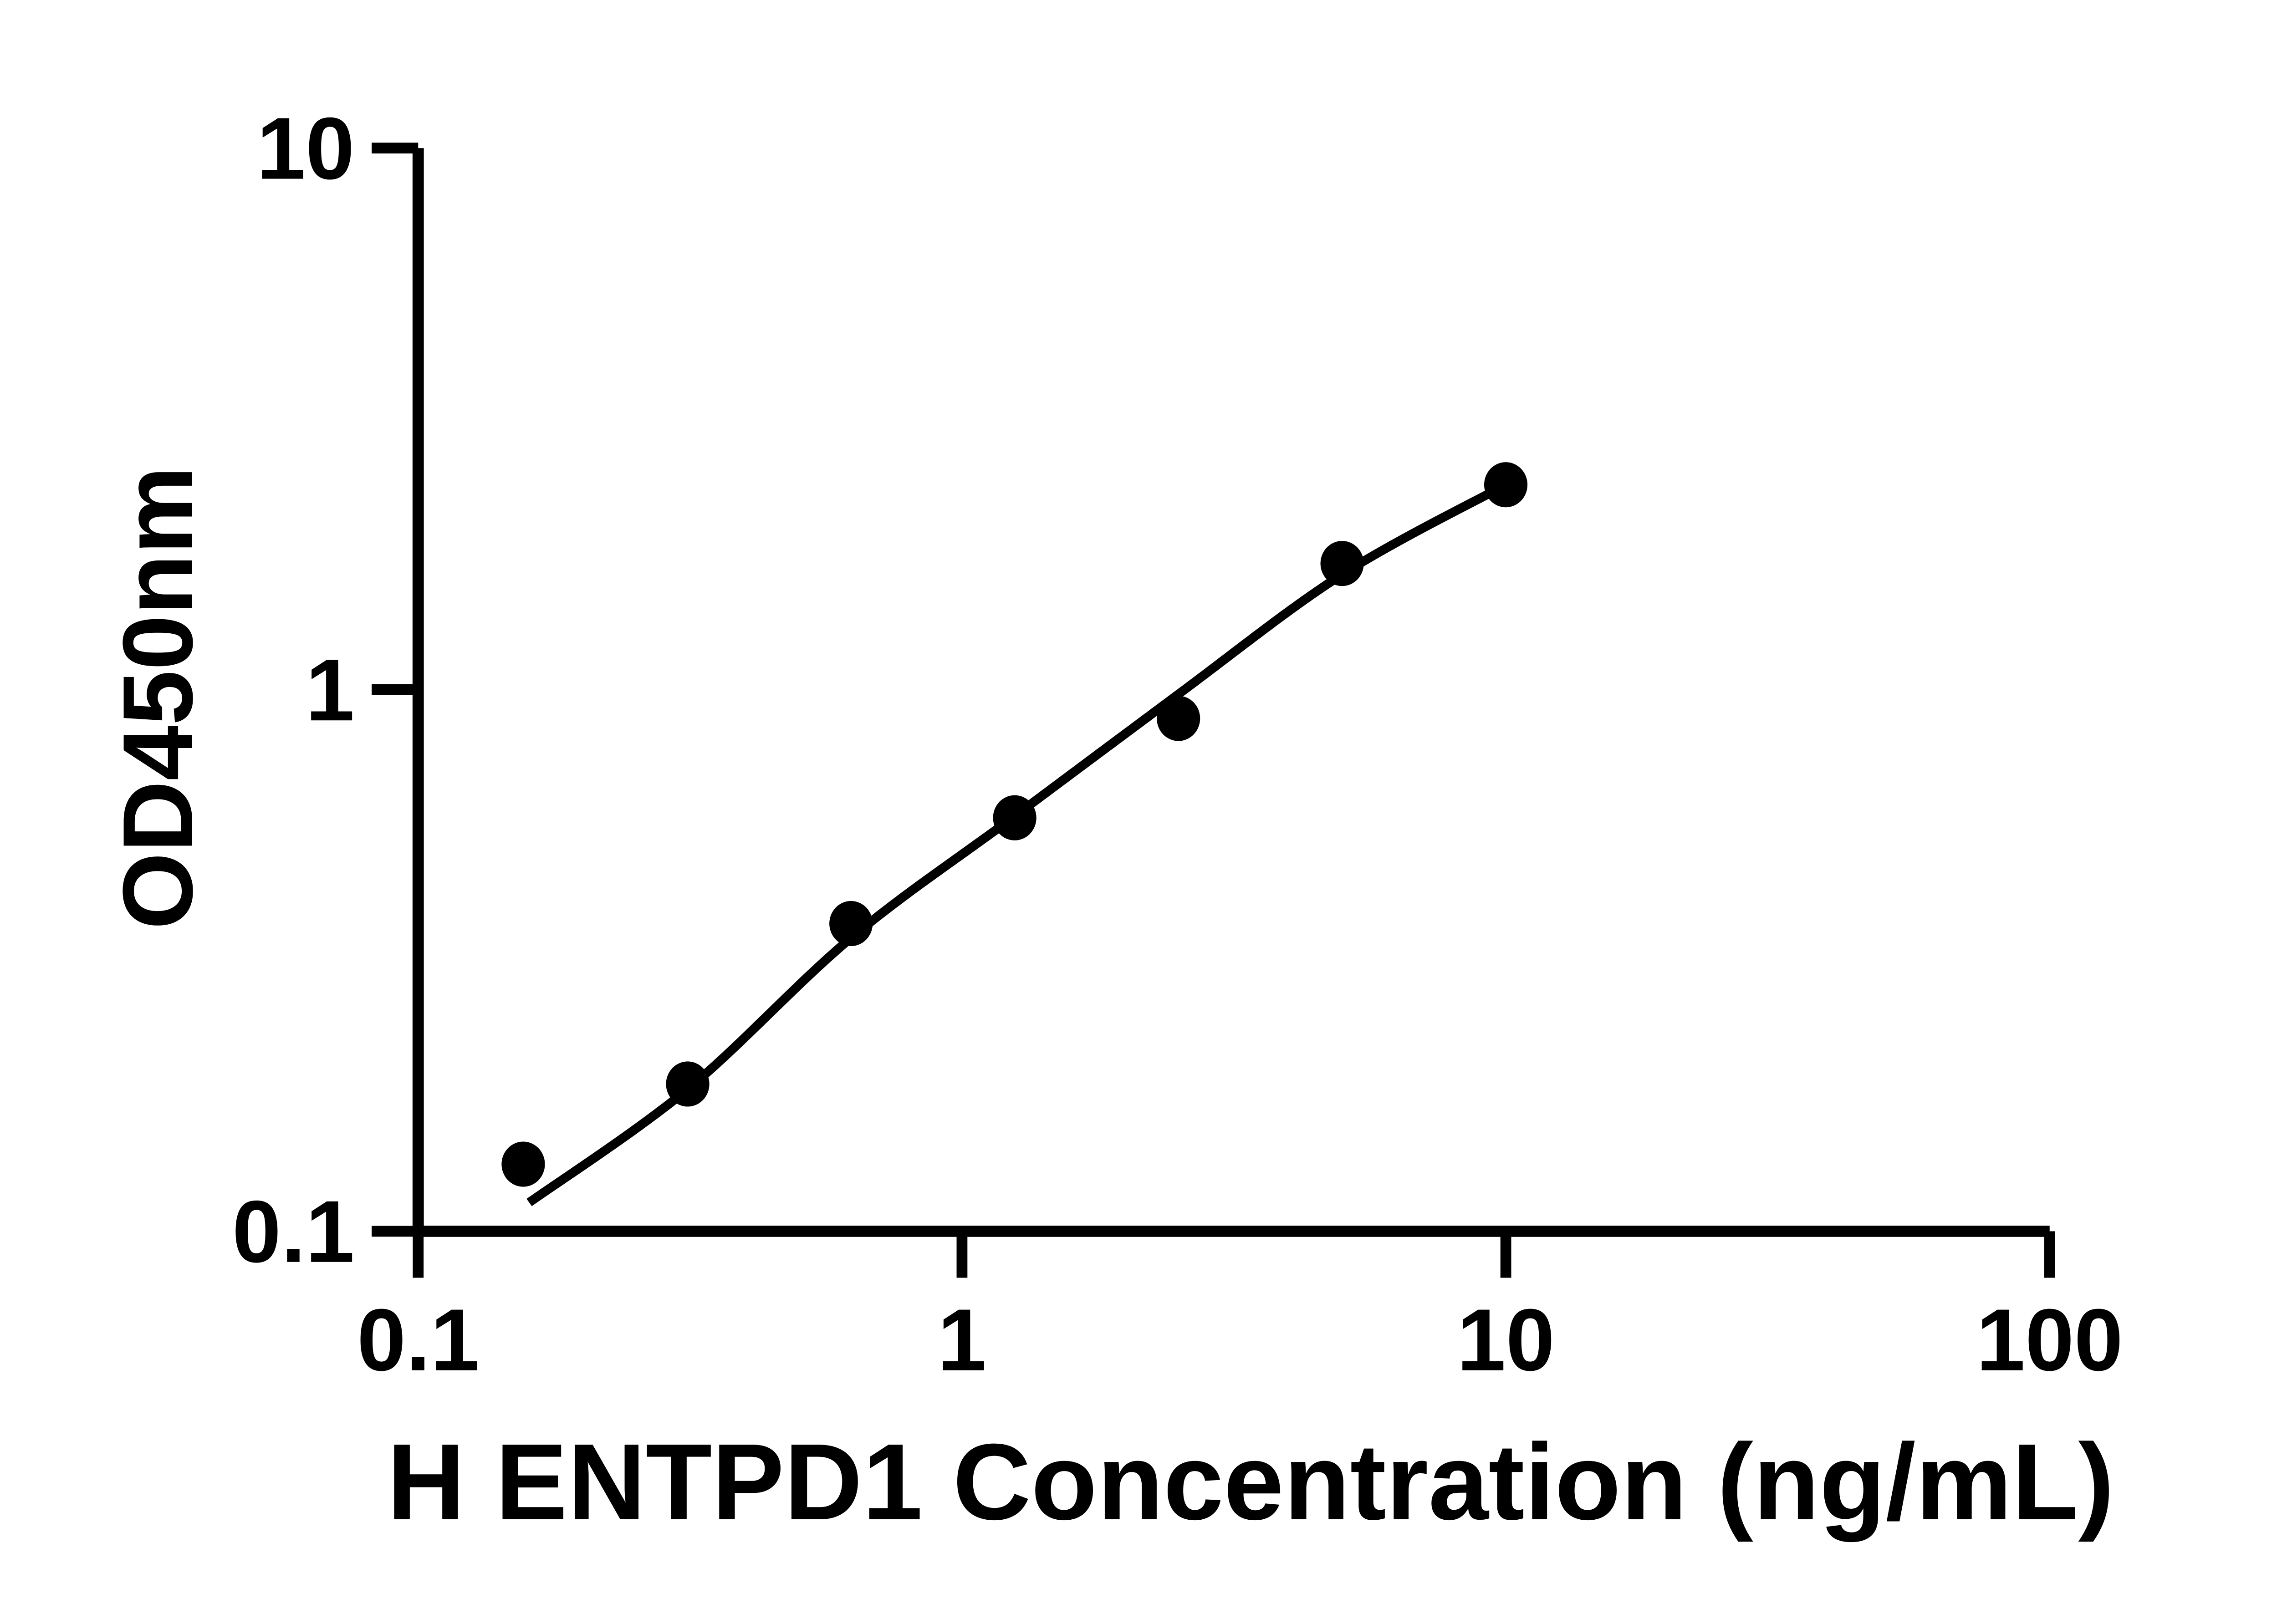  What do you see at coordinates (159, 698) in the screenshot?
I see `y-axis-title: OD450nm` at bounding box center [159, 698].